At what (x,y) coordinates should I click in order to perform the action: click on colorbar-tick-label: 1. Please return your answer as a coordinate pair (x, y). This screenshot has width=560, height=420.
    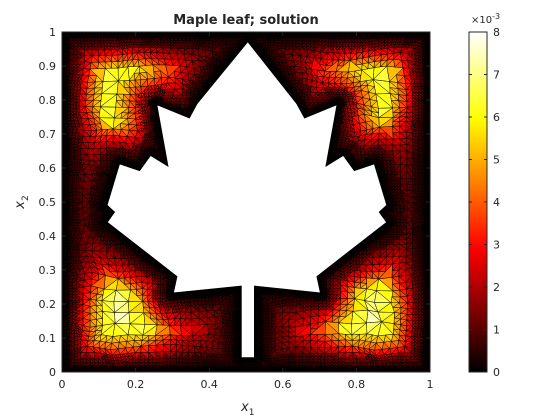
    Looking at the image, I should click on (496, 330).